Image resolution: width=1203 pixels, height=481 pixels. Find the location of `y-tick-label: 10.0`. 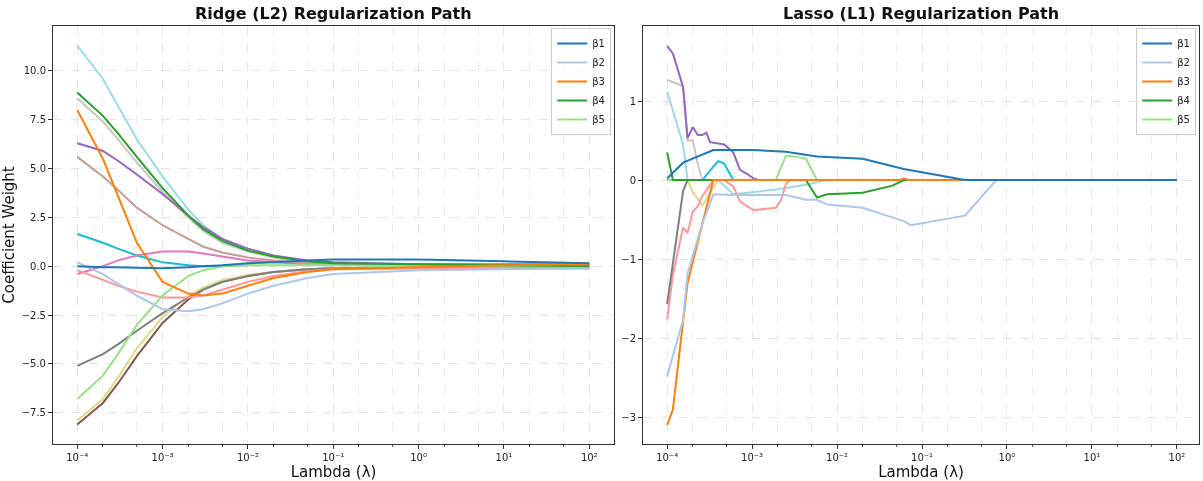

y-tick-label: 10.0 is located at coordinates (34, 71).